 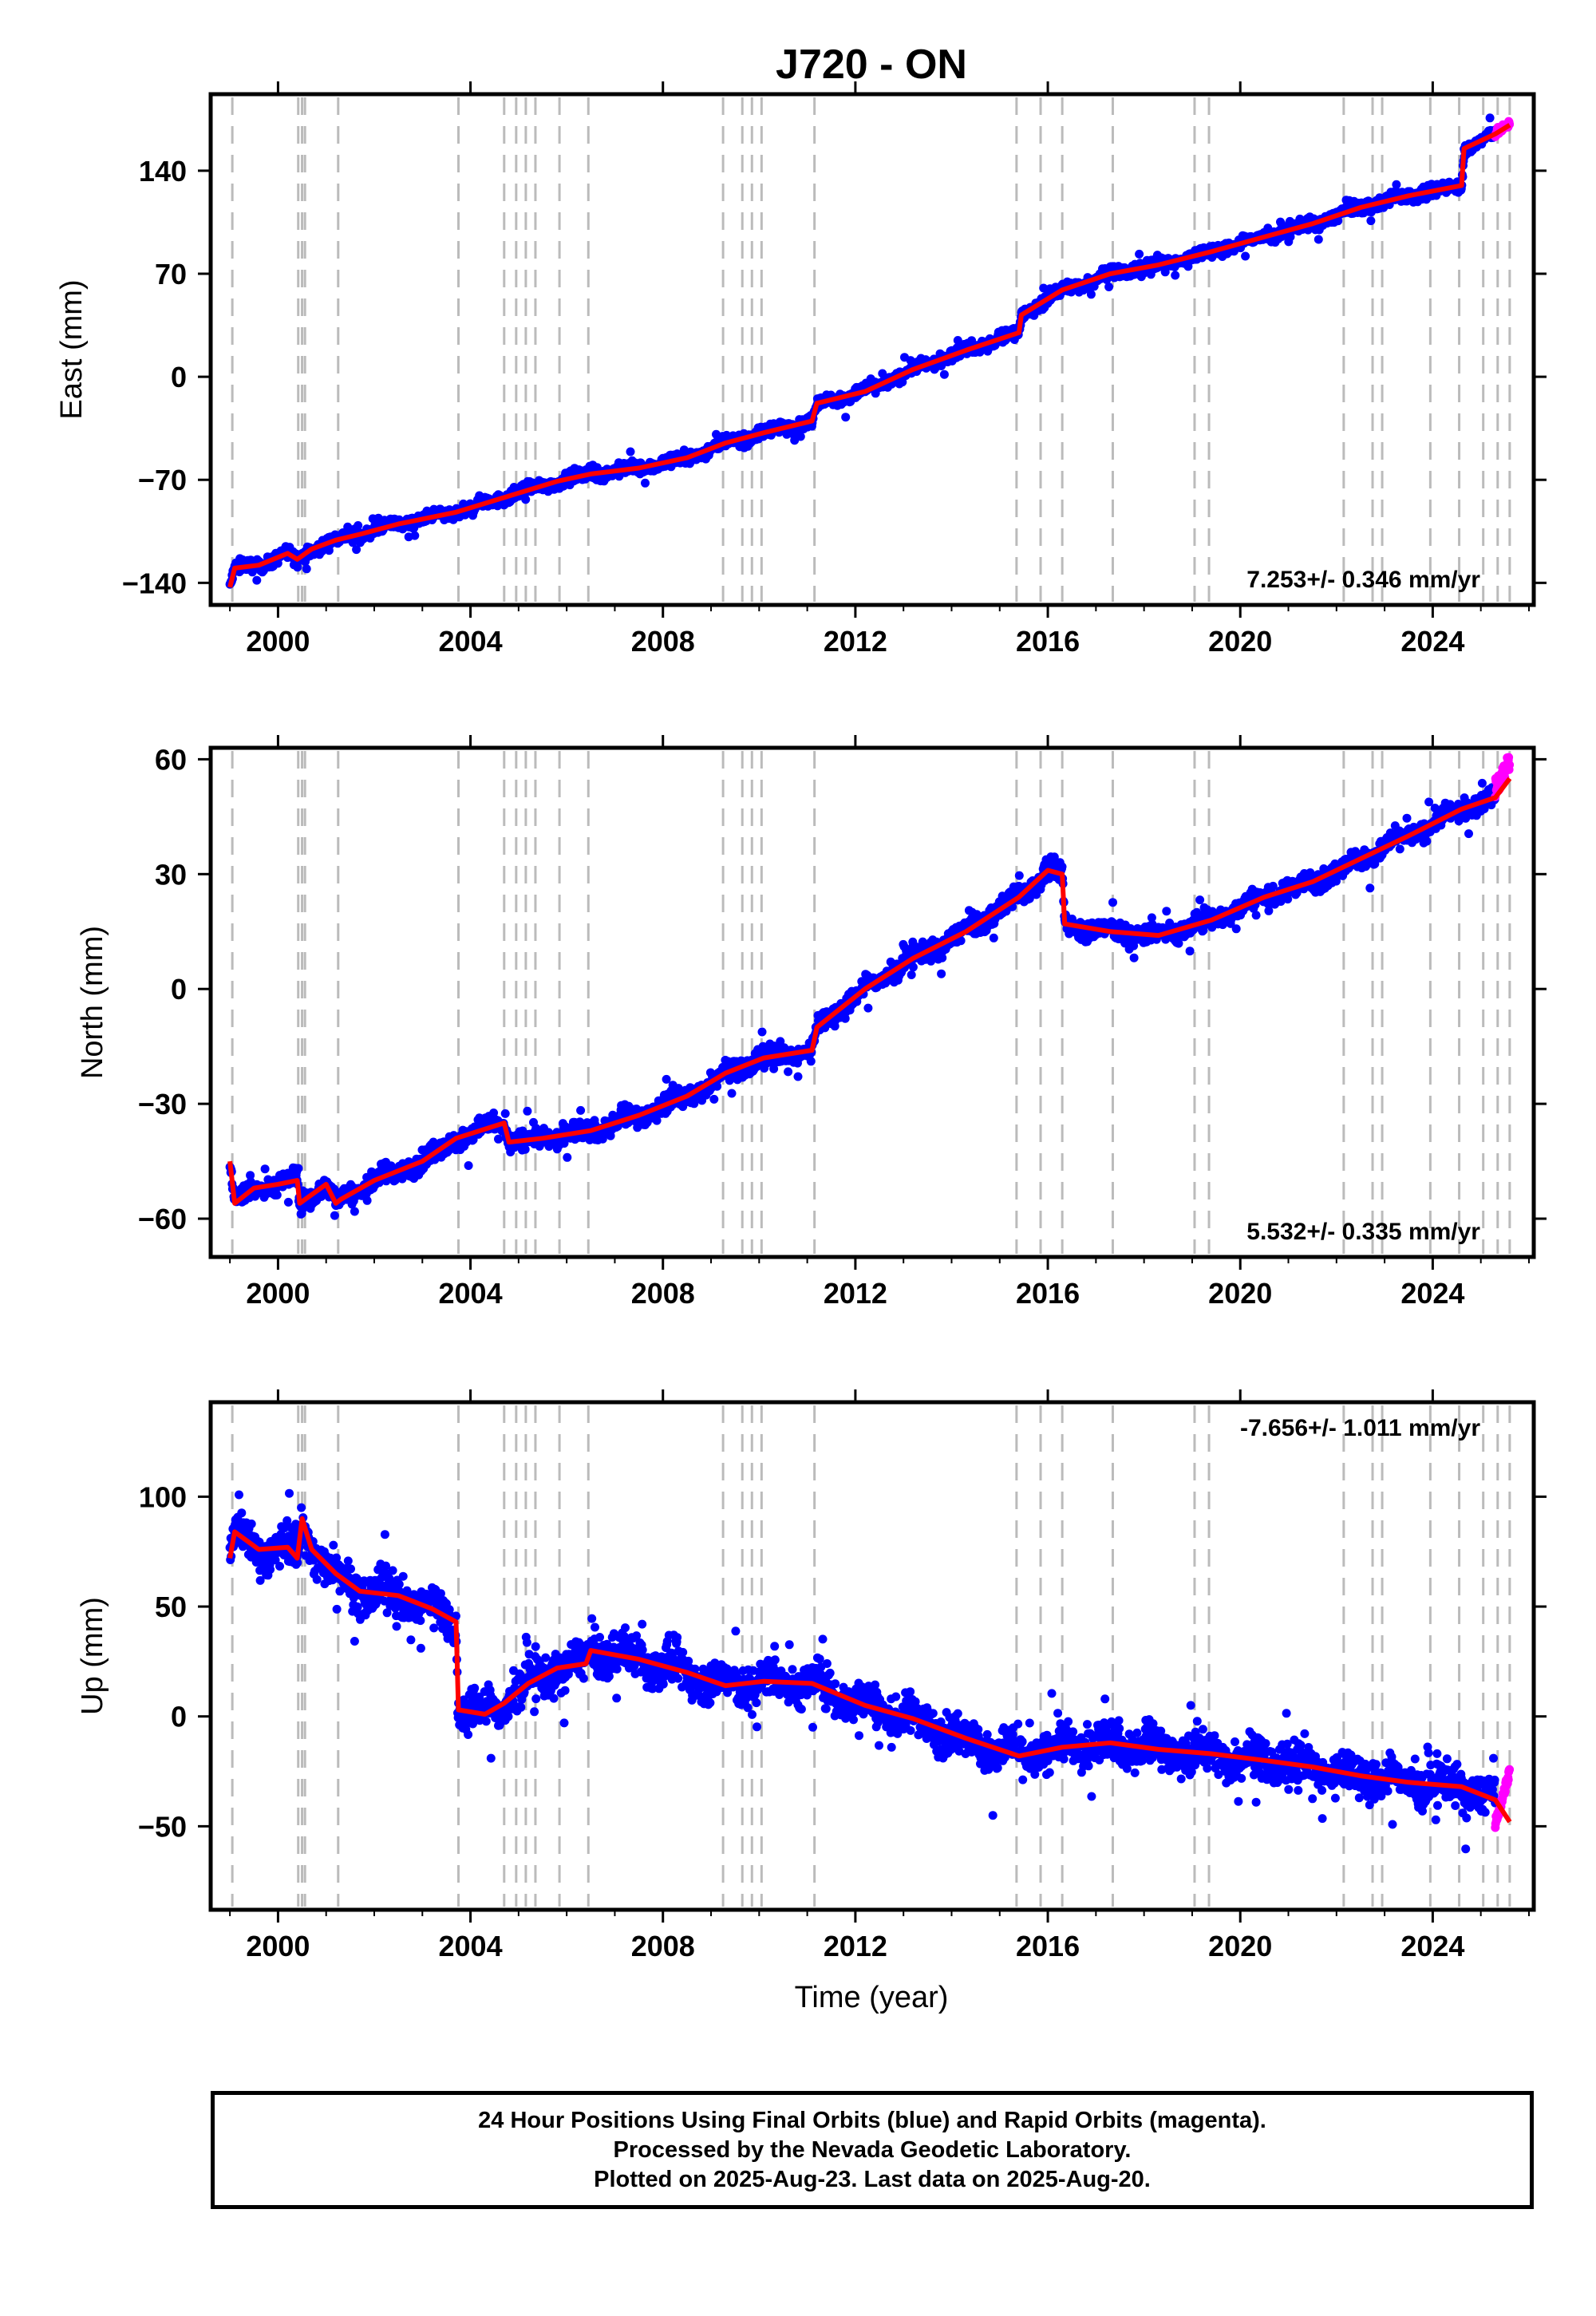 What do you see at coordinates (163, 171) in the screenshot?
I see `y-tick-label: 140` at bounding box center [163, 171].